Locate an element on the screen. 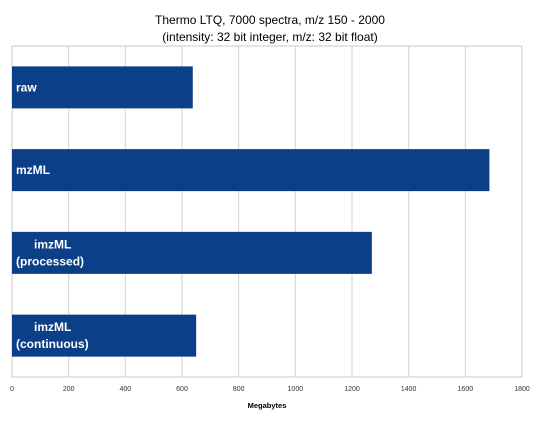 The image size is (560, 426). x-tick-label: 200 is located at coordinates (69, 389).